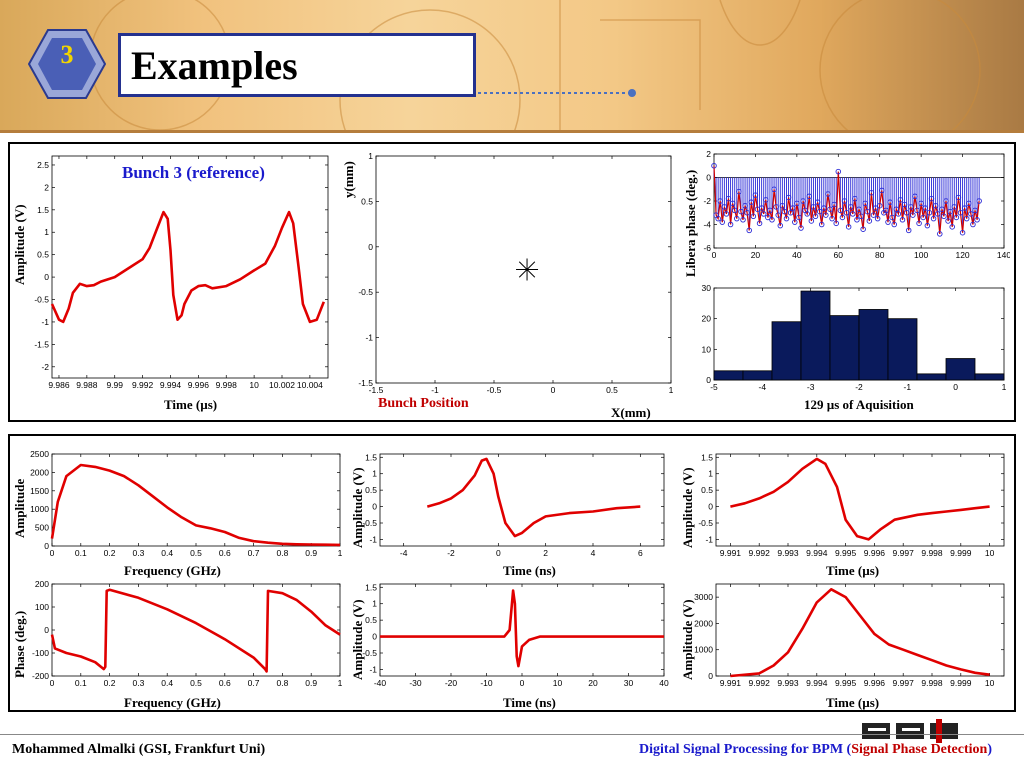 The width and height of the screenshot is (1024, 768). Describe the element at coordinates (59, 385) in the screenshot. I see `bunch-waveform-xtick-label: 9.986` at that location.